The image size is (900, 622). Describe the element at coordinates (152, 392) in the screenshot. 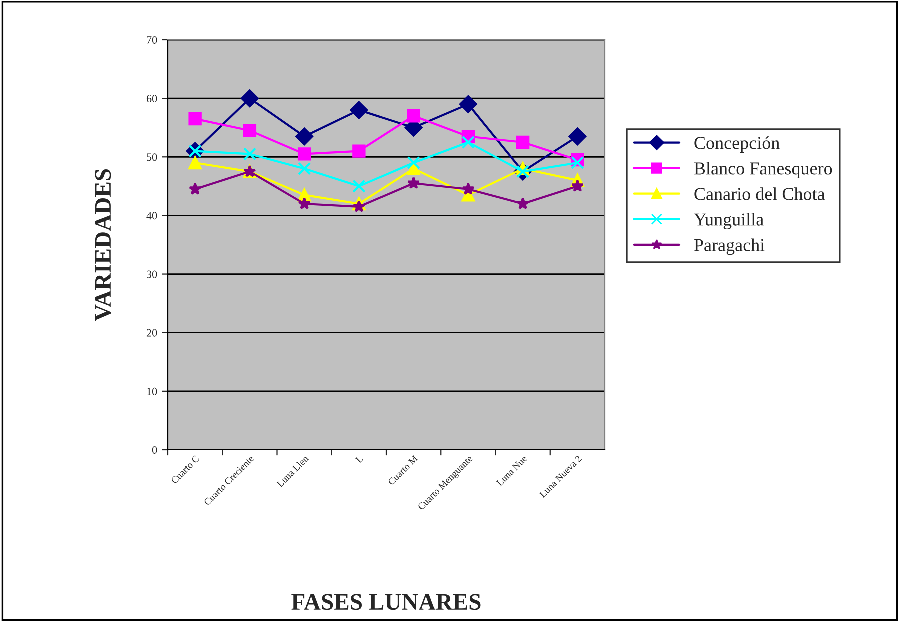

I see `y-tick-label: 10` at that location.